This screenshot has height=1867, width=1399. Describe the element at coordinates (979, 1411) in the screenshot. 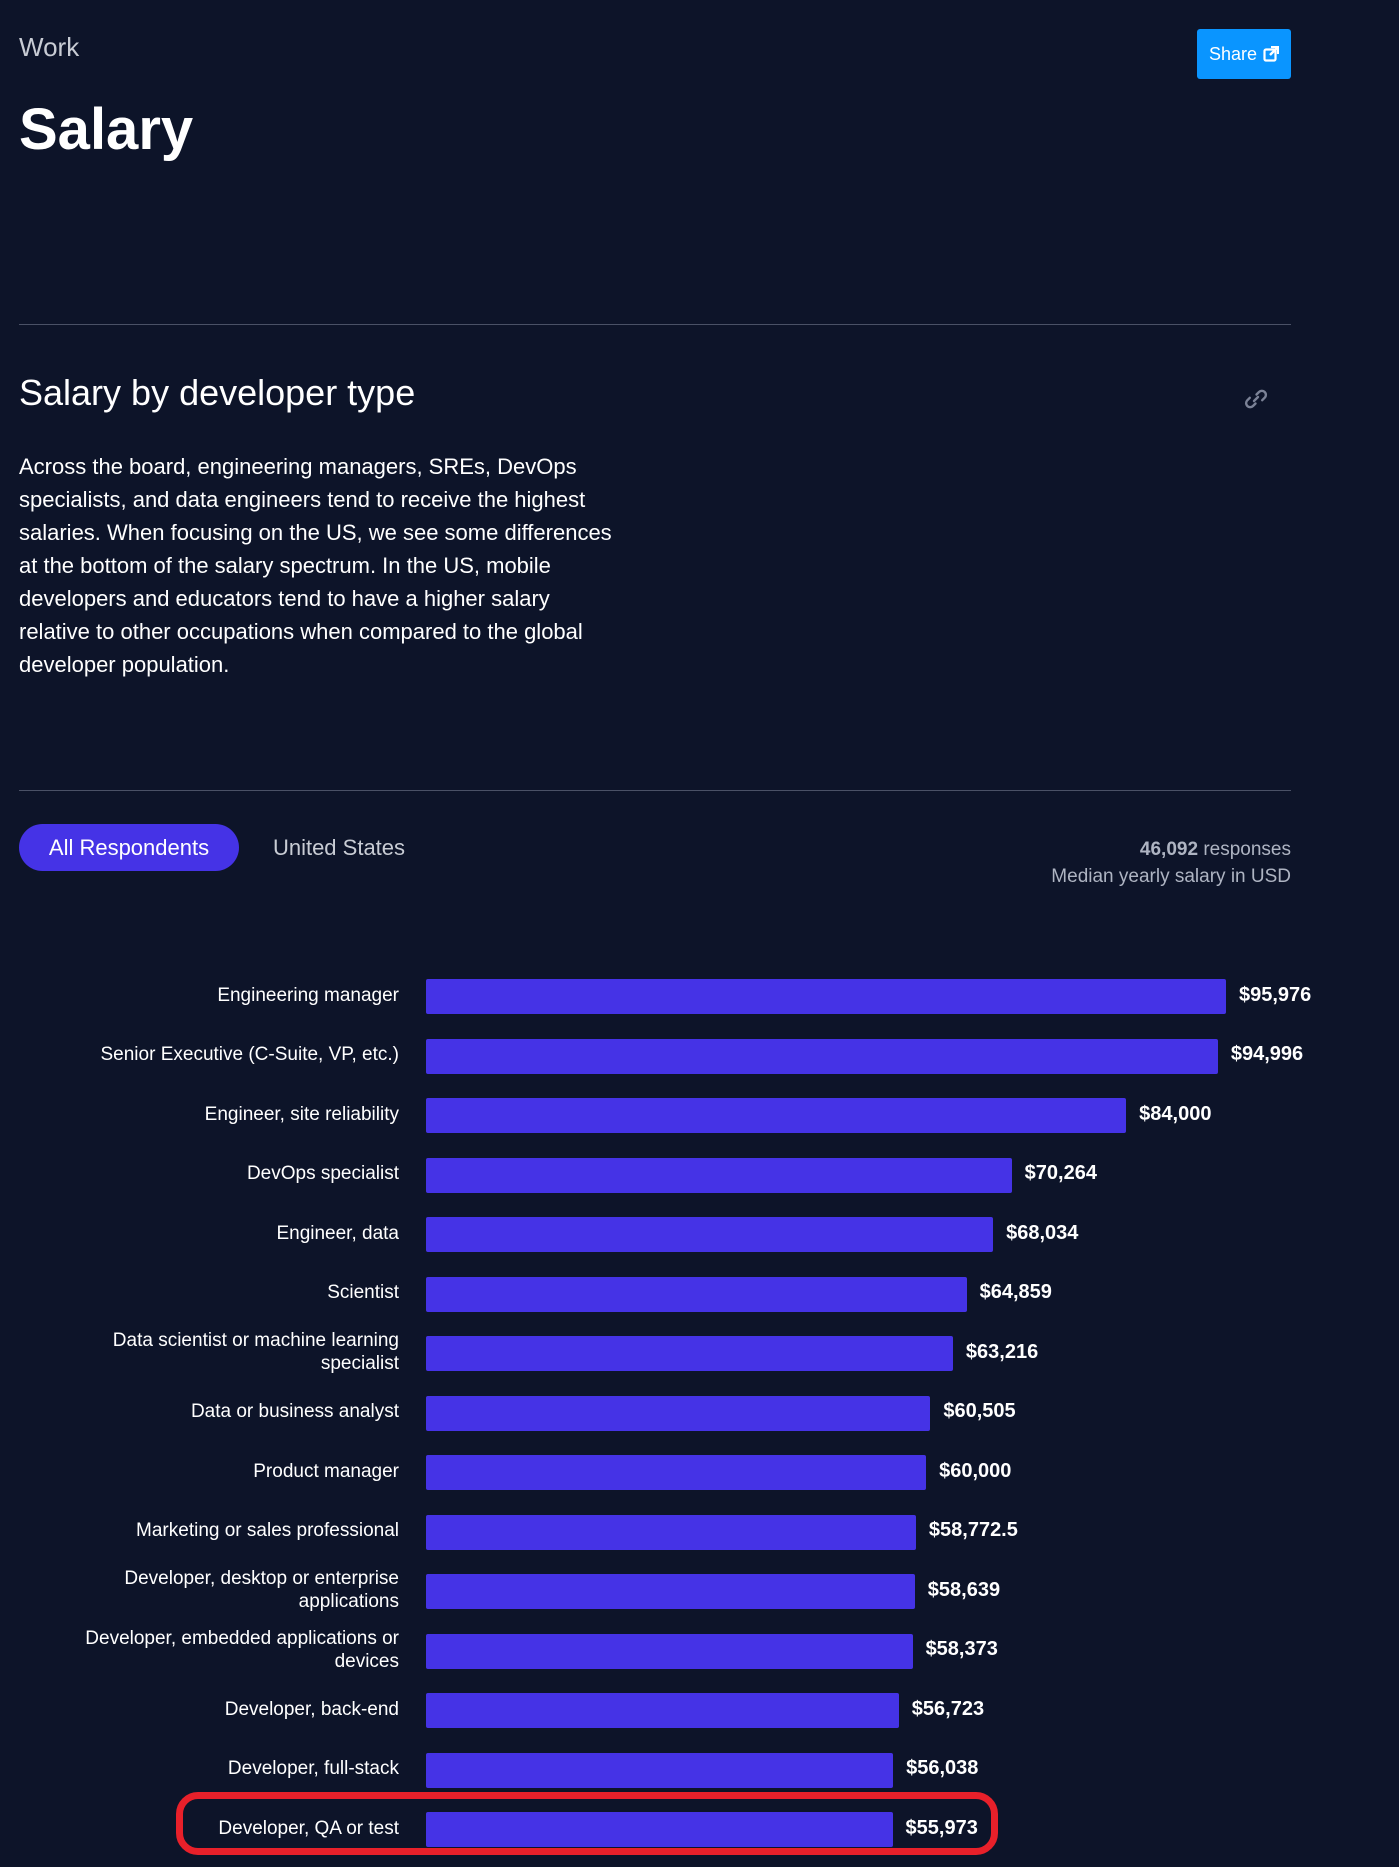

I see `bar-value-label: $60,505` at that location.